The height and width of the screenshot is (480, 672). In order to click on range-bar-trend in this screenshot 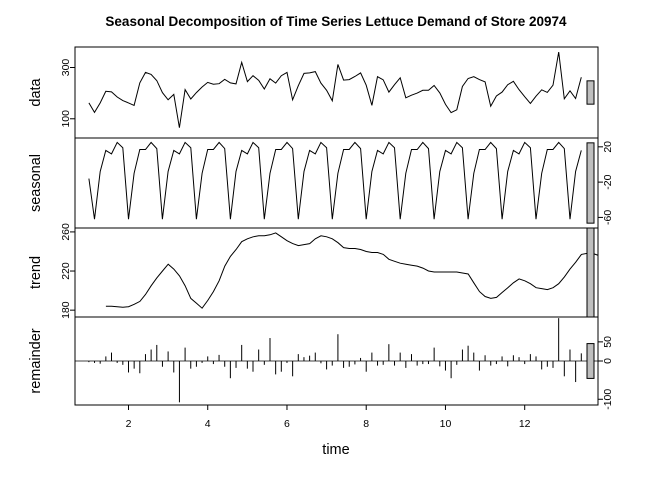, I will do `click(590, 272)`.